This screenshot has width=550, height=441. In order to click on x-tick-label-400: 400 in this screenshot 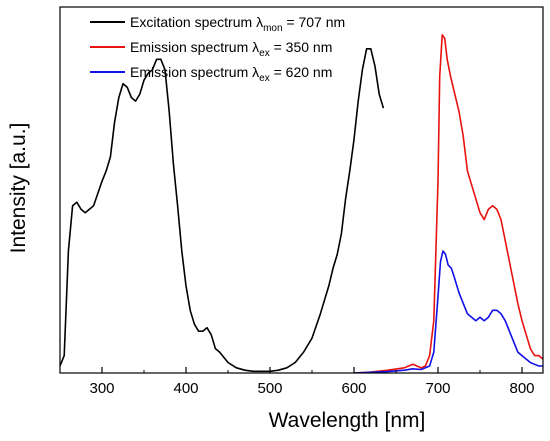, I will do `click(185, 388)`.